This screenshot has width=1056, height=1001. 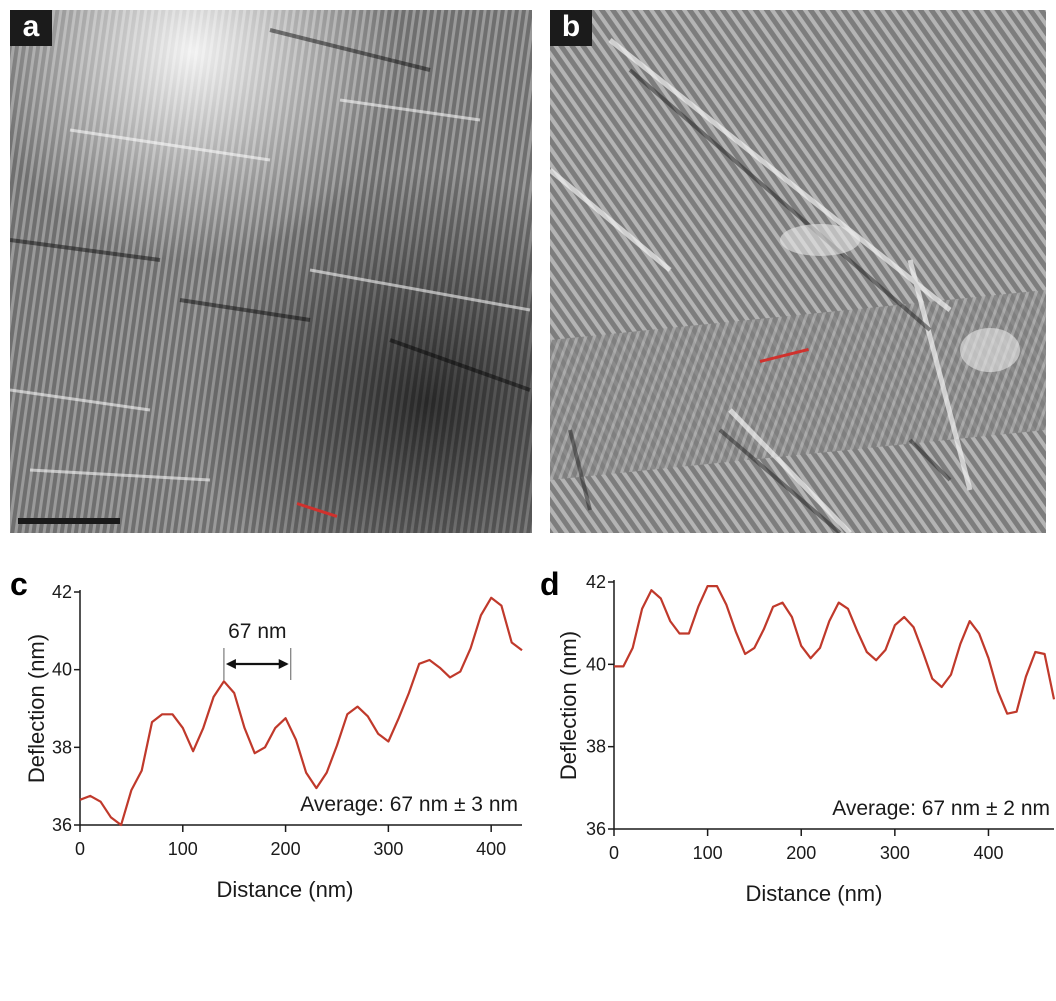 What do you see at coordinates (230, 664) in the screenshot?
I see `annotation-arrow-head-left` at bounding box center [230, 664].